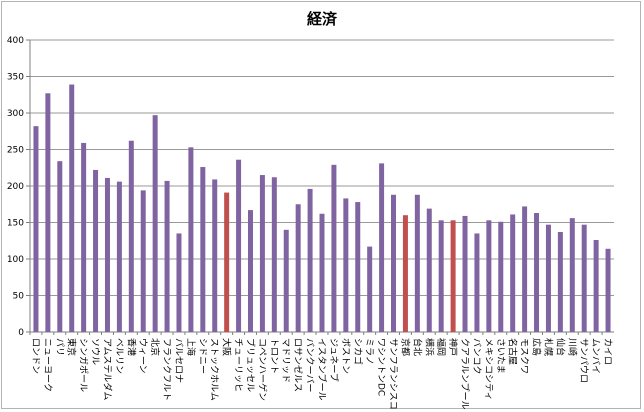 This screenshot has height=412, width=644. What do you see at coordinates (369, 351) in the screenshot?
I see `x-category-label: ミラノ` at bounding box center [369, 351].